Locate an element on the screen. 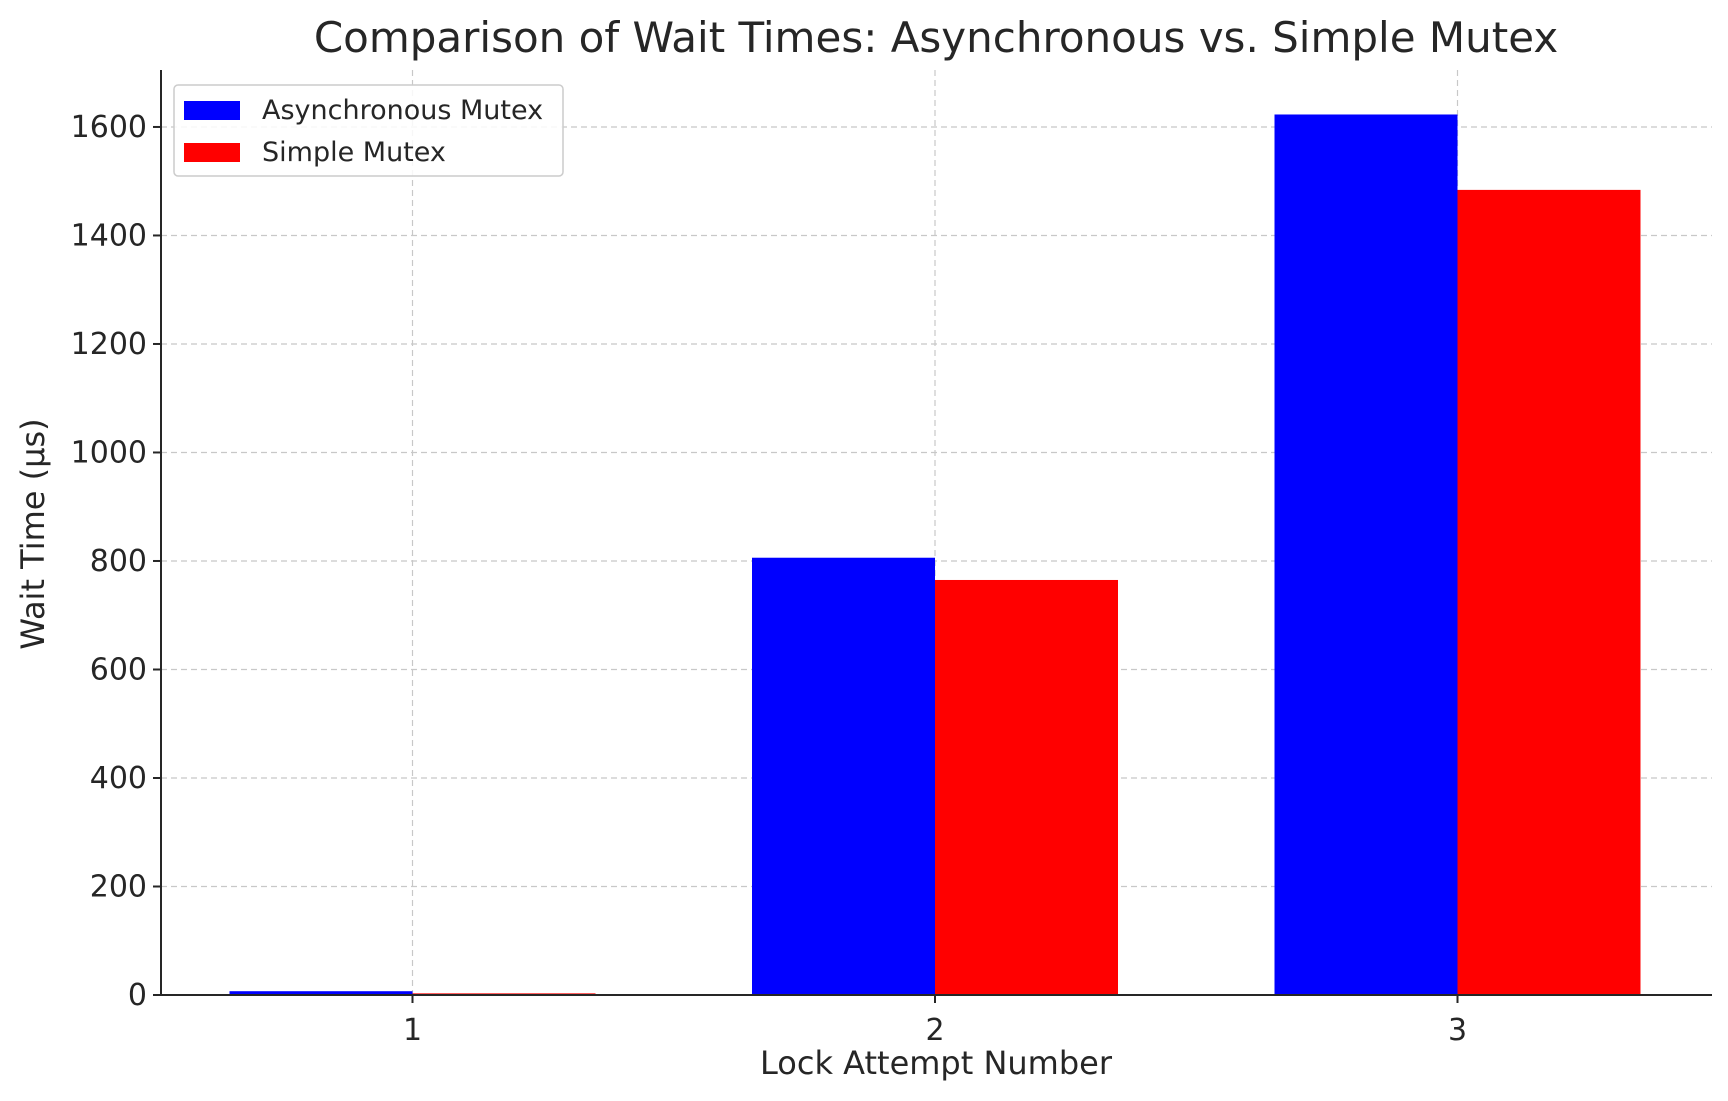 This screenshot has width=1728, height=1101. x-tick-label: 2 is located at coordinates (934, 1030).